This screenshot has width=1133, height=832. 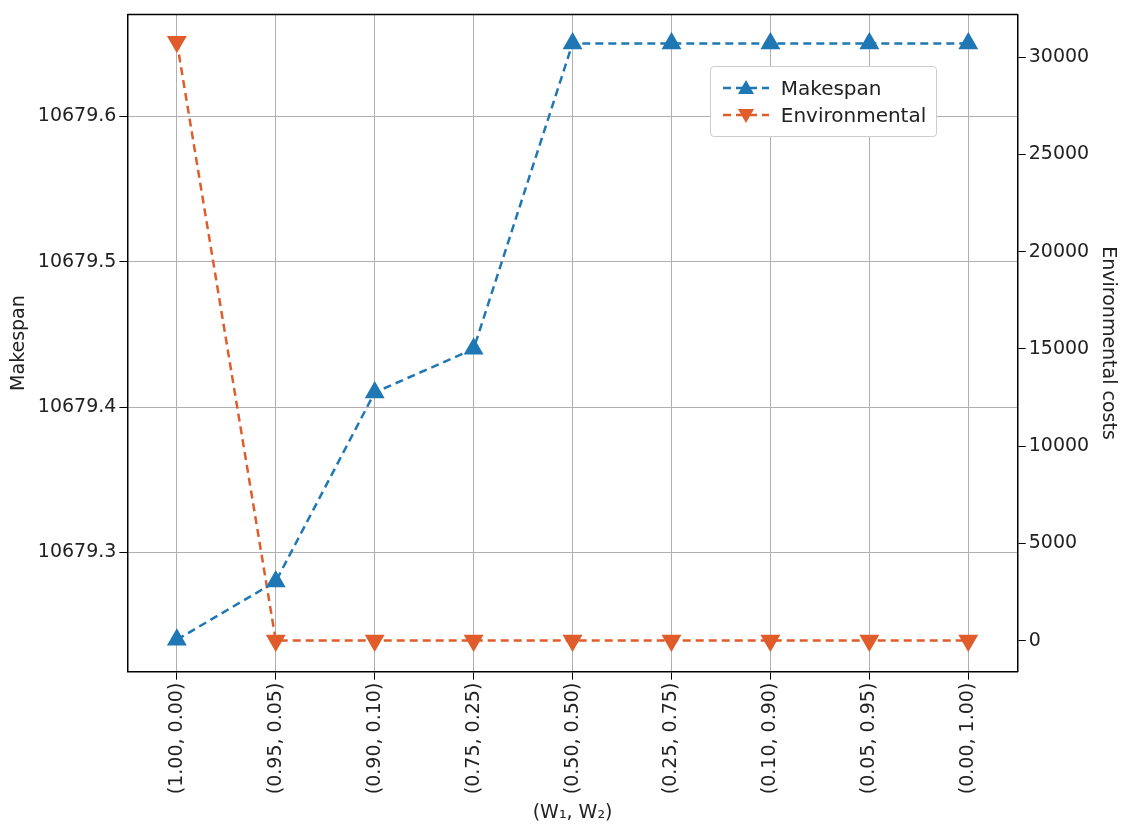 What do you see at coordinates (1059, 55) in the screenshot?
I see `y2-tick-label: 30000` at bounding box center [1059, 55].